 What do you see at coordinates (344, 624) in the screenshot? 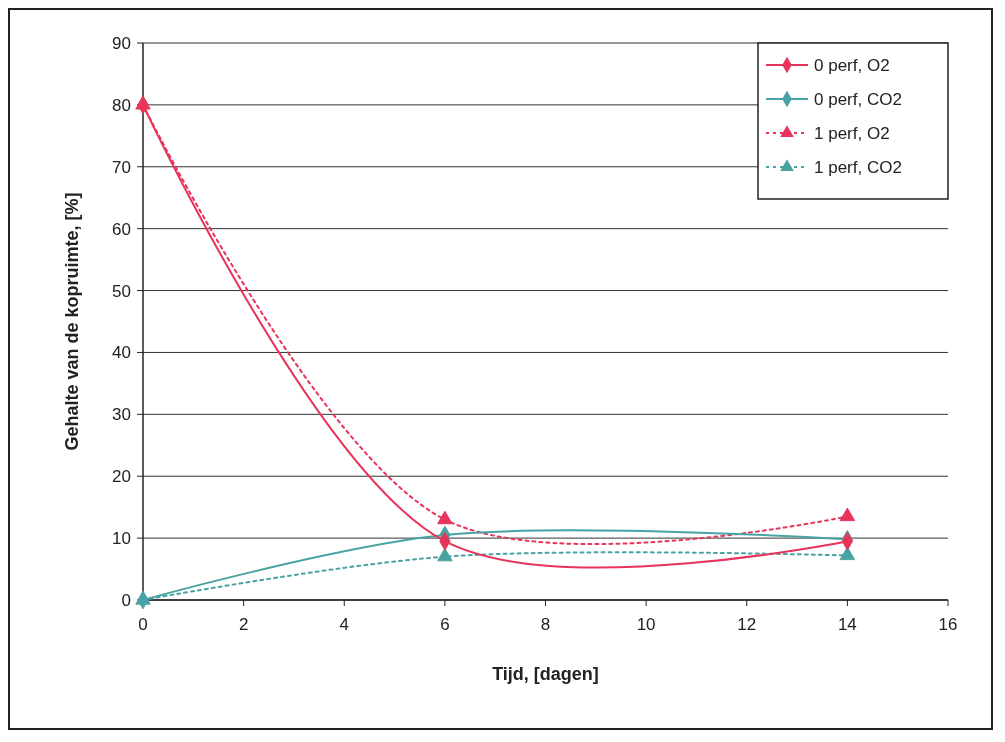
I see `x-tick-label: 4` at bounding box center [344, 624].